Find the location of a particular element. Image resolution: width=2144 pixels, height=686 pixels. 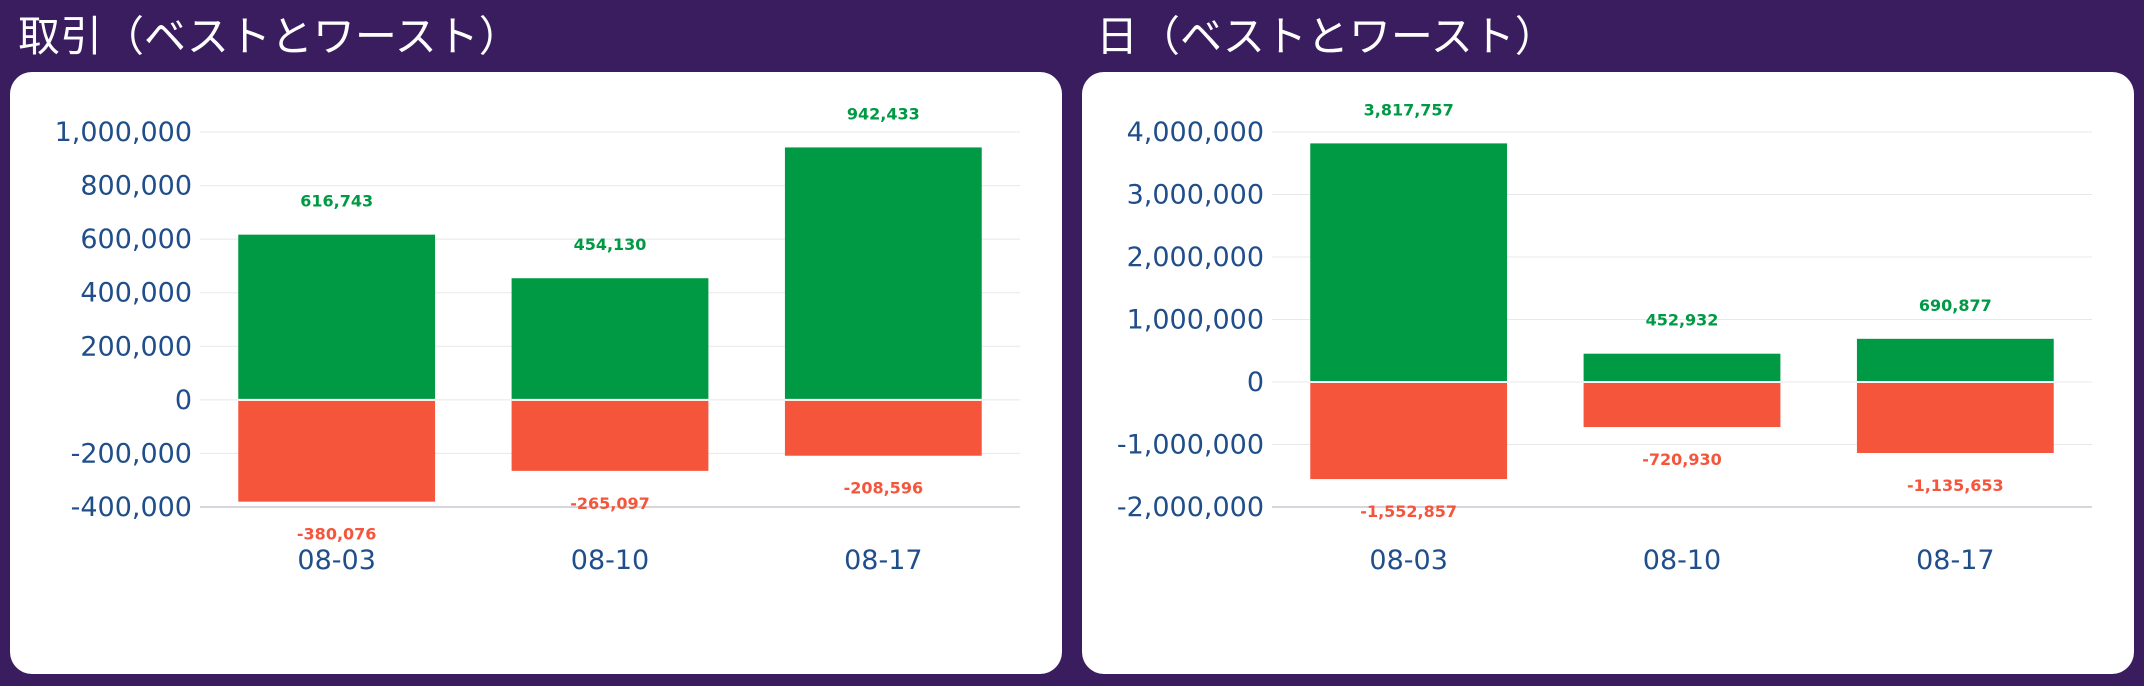

chart-title-days: 日（ベストとワースト） is located at coordinates (1326, 36).